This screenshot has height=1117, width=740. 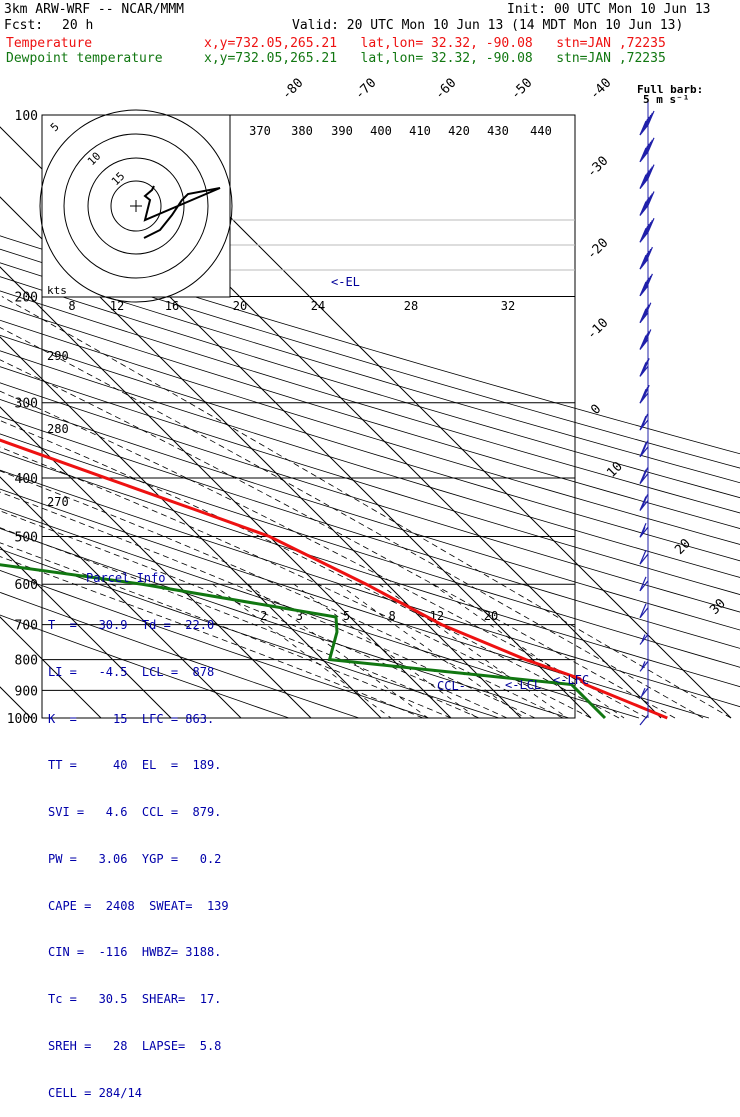 I want to click on isotherm-label: 10, so click(x=615, y=470).